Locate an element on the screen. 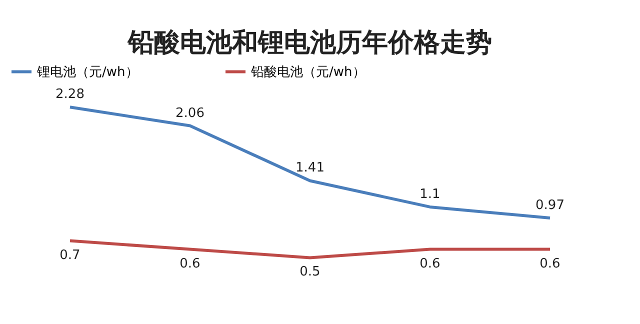 Image resolution: width=640 pixels, height=324 pixels. legend-label: 锂电池（元/wh） is located at coordinates (87, 72).